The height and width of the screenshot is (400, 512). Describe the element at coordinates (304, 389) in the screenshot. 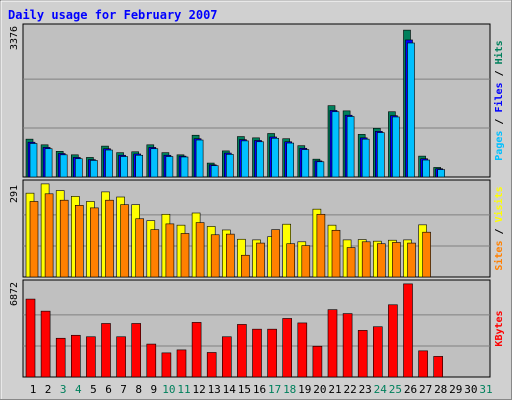

I see `x-tick-label: 19` at that location.